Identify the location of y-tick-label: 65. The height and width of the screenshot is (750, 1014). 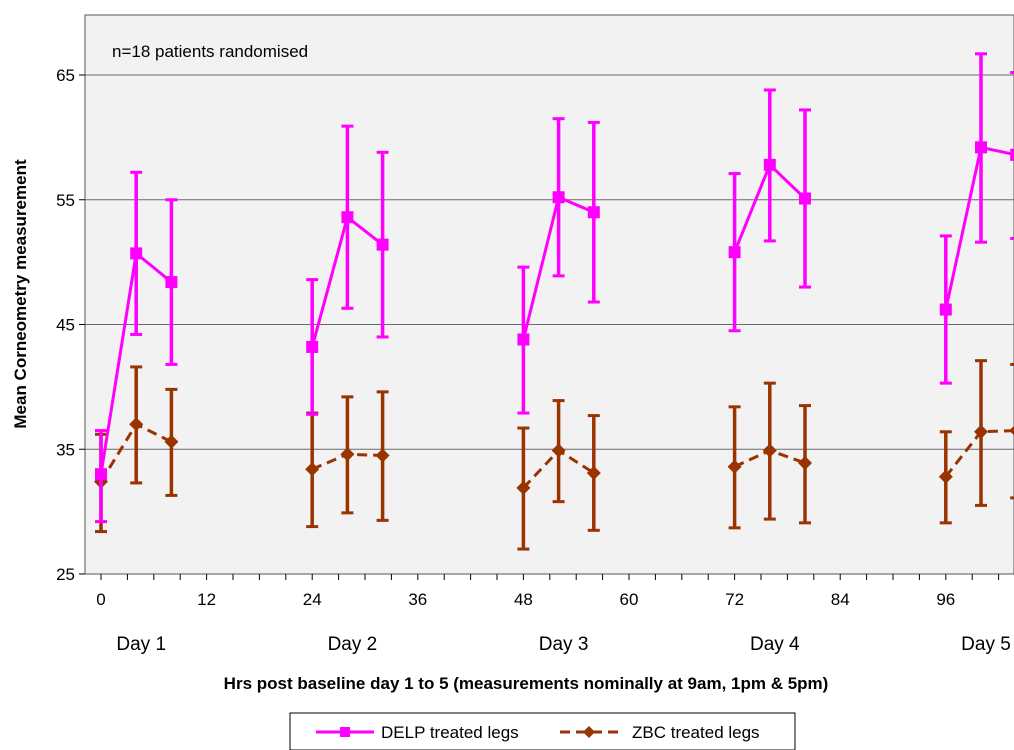
(65, 75).